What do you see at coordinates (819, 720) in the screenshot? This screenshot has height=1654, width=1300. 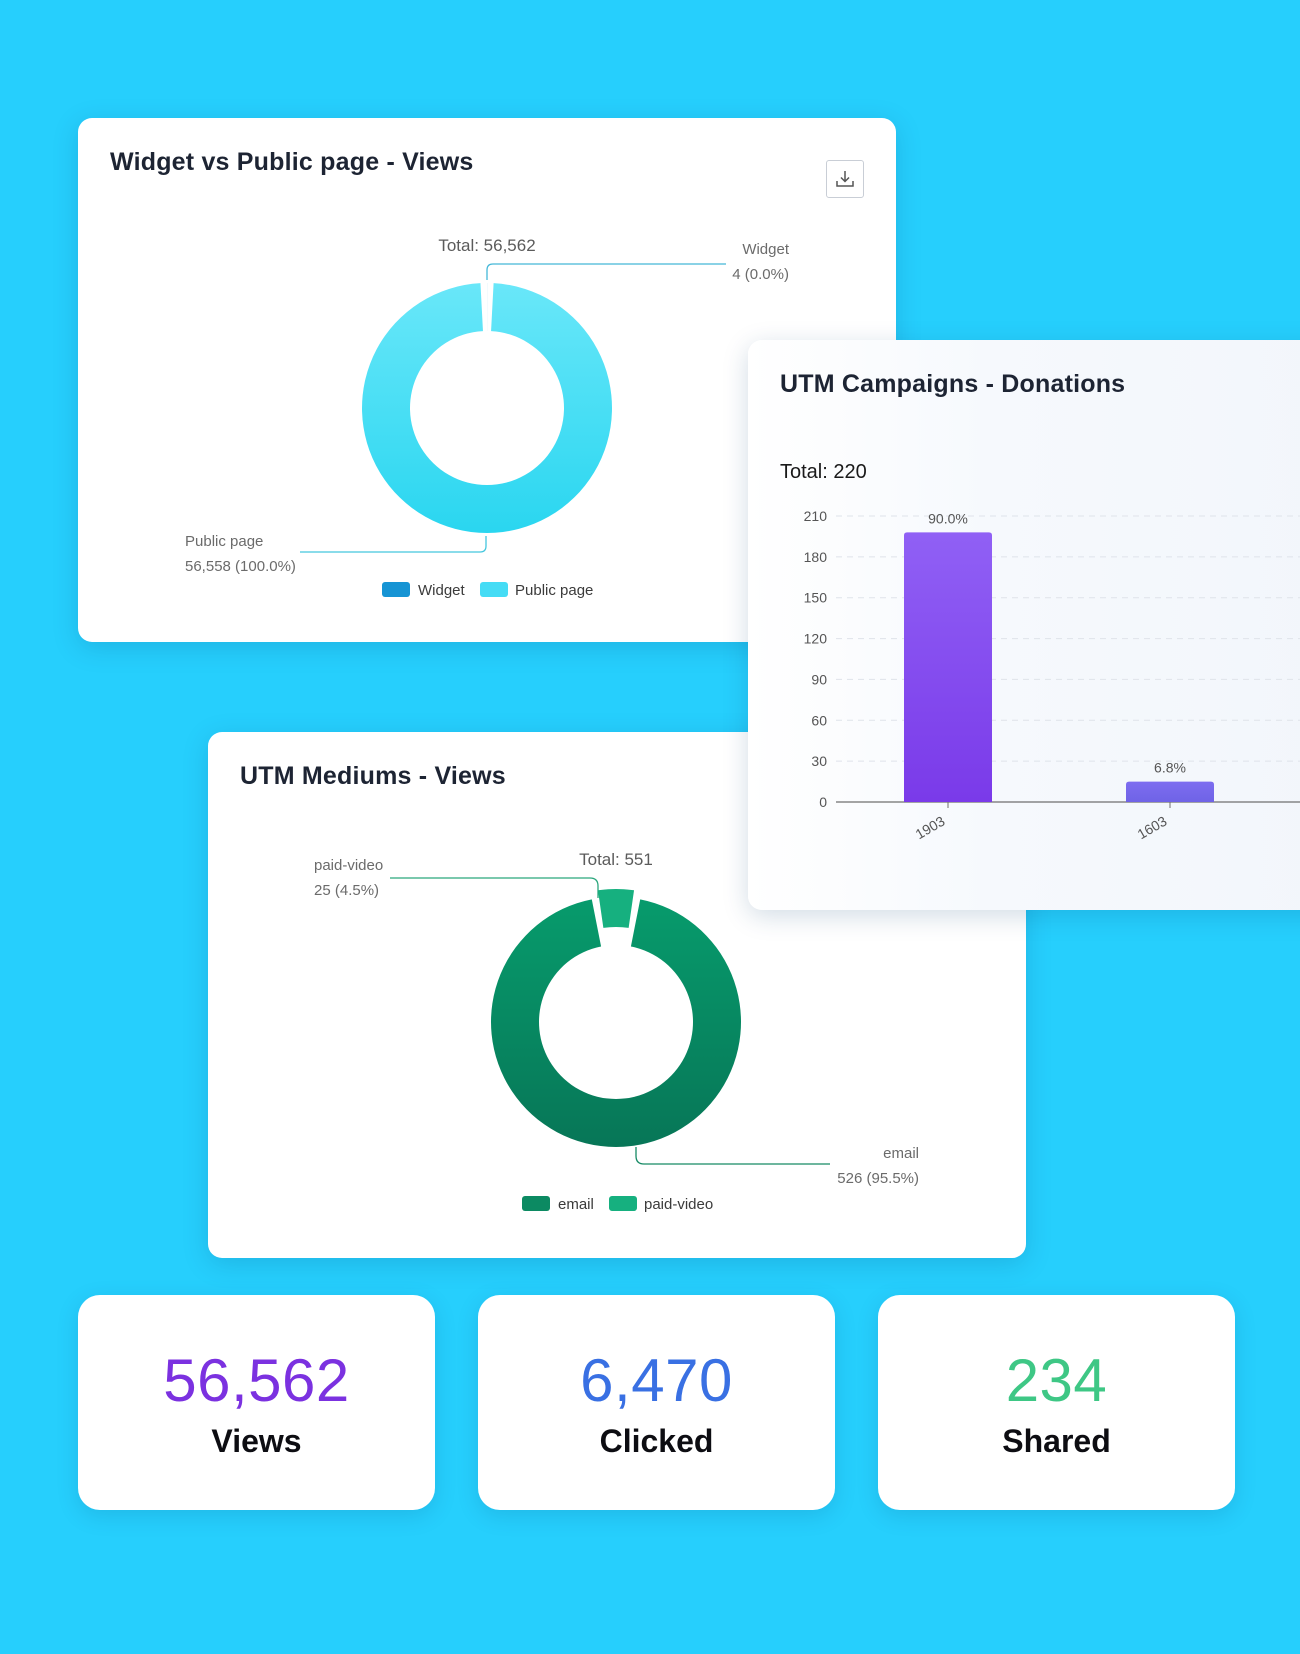 I see `y-tick-label: 60` at bounding box center [819, 720].